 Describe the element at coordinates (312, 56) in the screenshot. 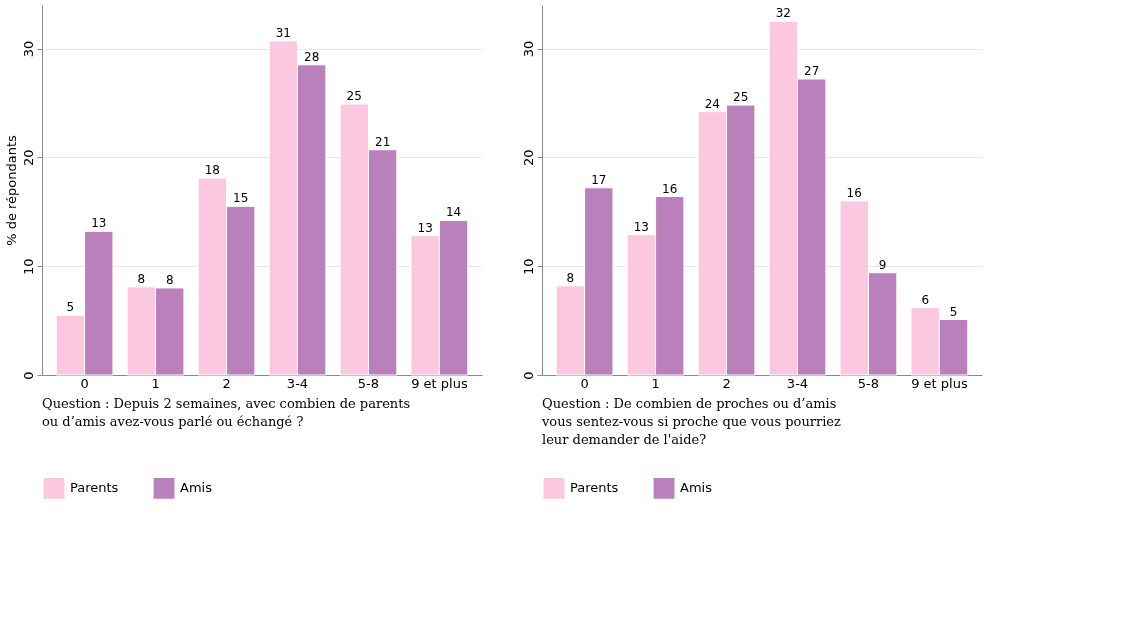

I see `data-label: 28` at that location.